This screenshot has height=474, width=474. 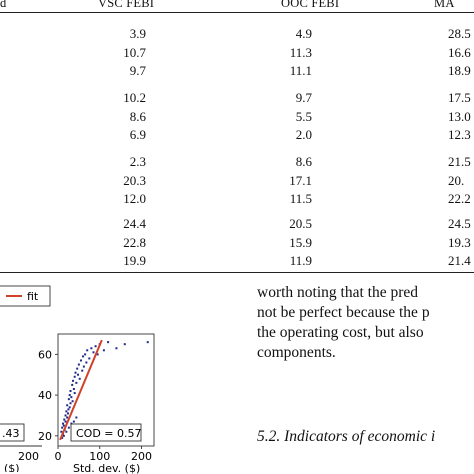 I want to click on chart-std-dev-scatter: 20 40 60 0 100 200 COD = 0.57 Std. dev. ($), so click(x=96, y=403).